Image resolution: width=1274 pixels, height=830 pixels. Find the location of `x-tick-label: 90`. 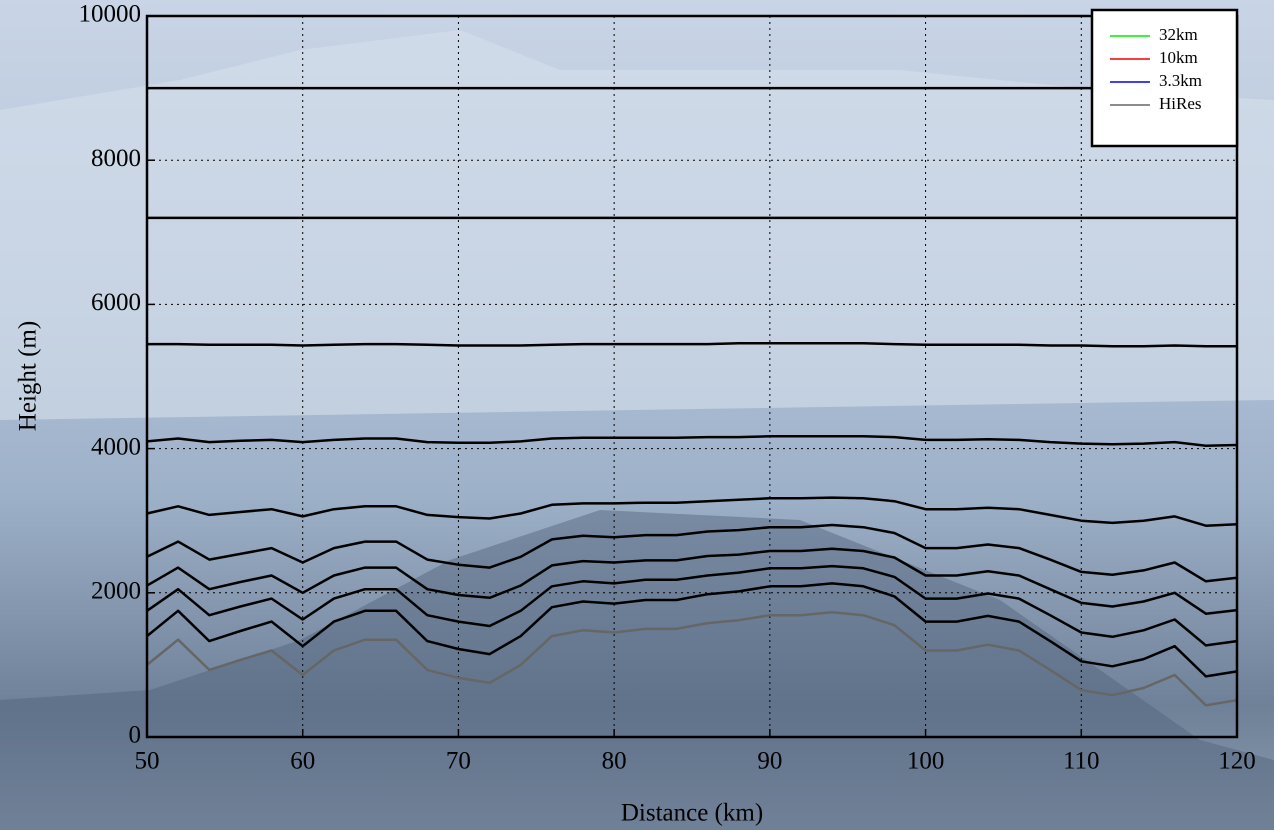

x-tick-label: 90 is located at coordinates (769, 761).